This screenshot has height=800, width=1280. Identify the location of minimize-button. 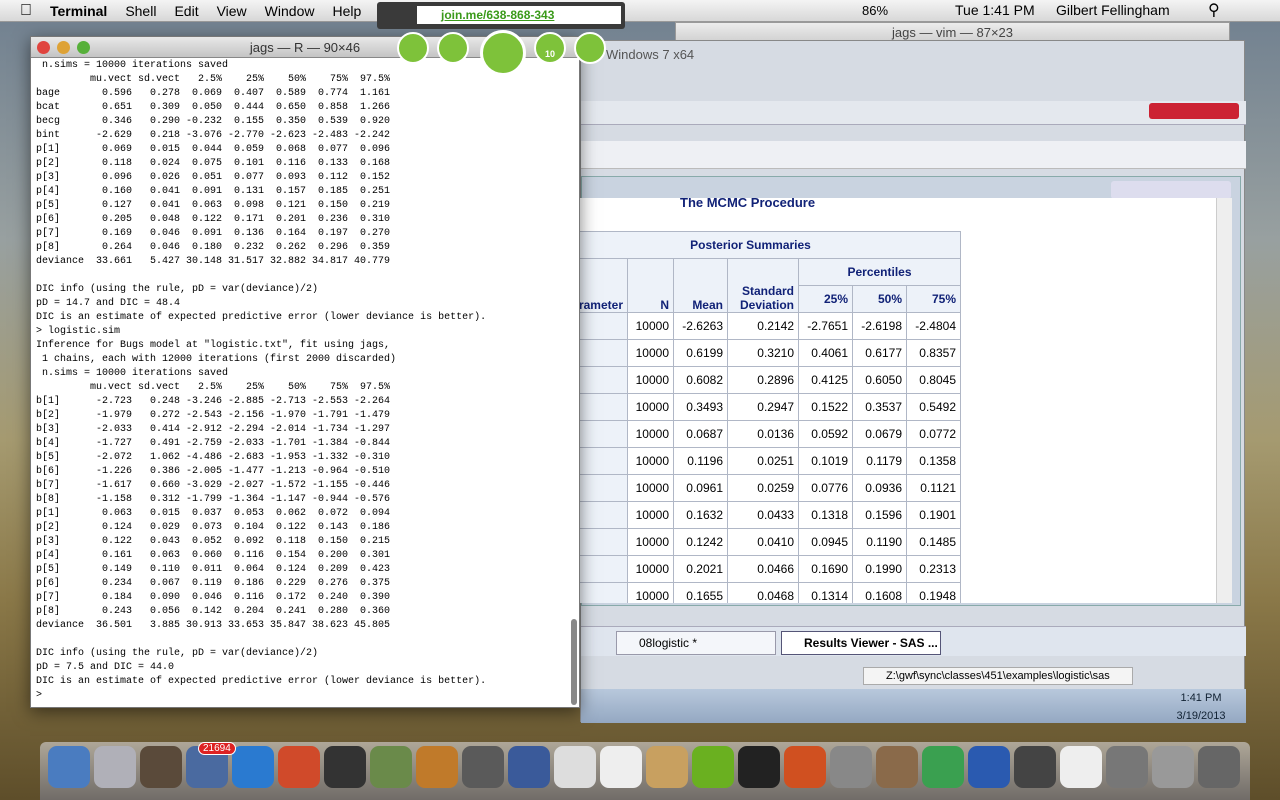
(63, 47).